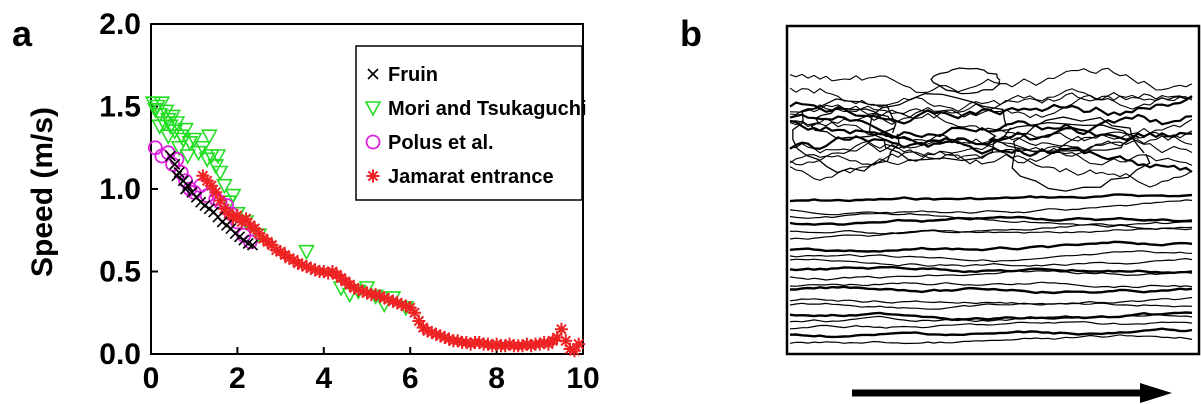 This screenshot has height=404, width=1201. What do you see at coordinates (237, 378) in the screenshot?
I see `x-tick-label: 2` at bounding box center [237, 378].